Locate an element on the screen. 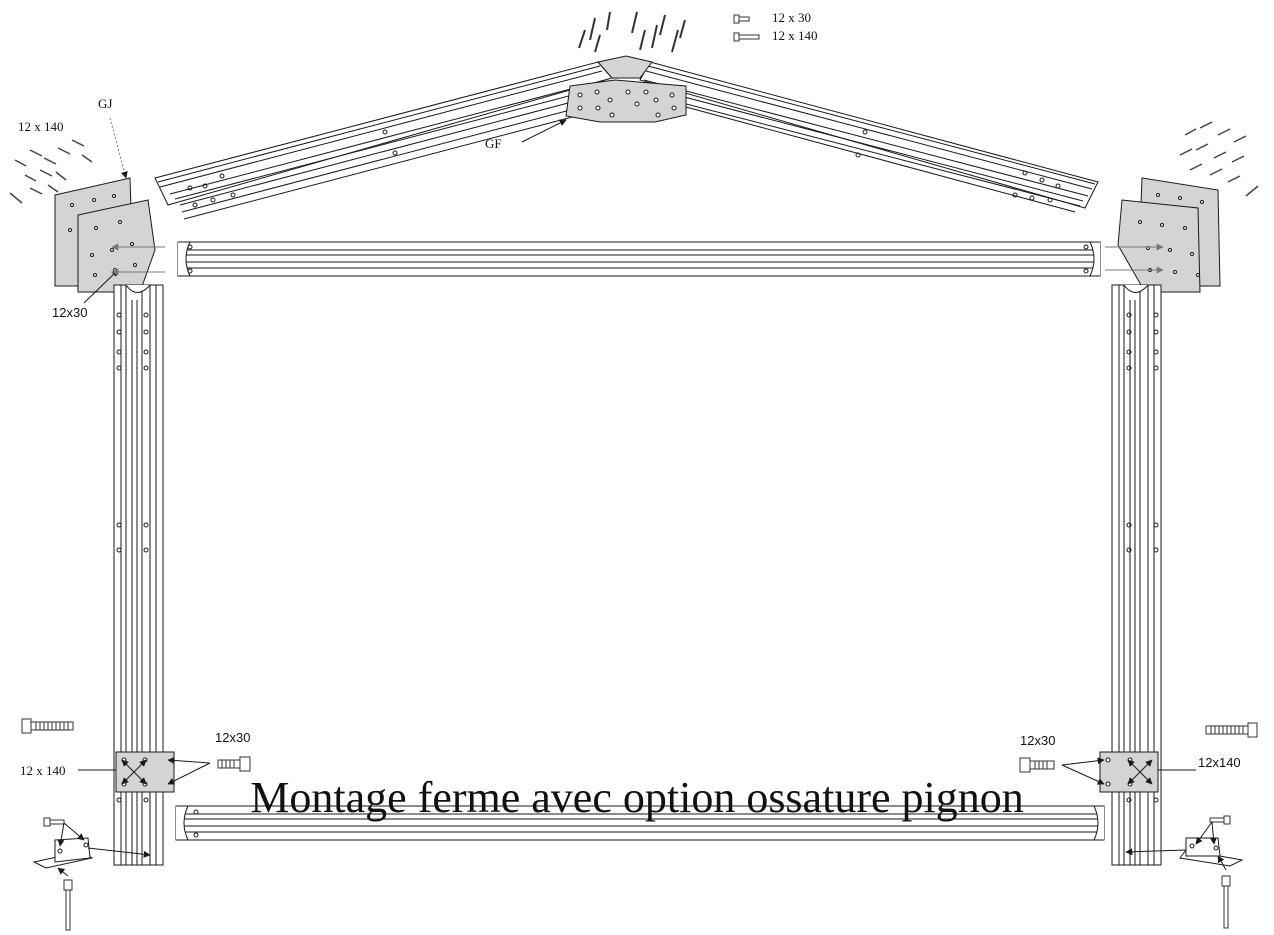 This screenshot has width=1274, height=935. legend-long-bolt-icon is located at coordinates (746, 37).